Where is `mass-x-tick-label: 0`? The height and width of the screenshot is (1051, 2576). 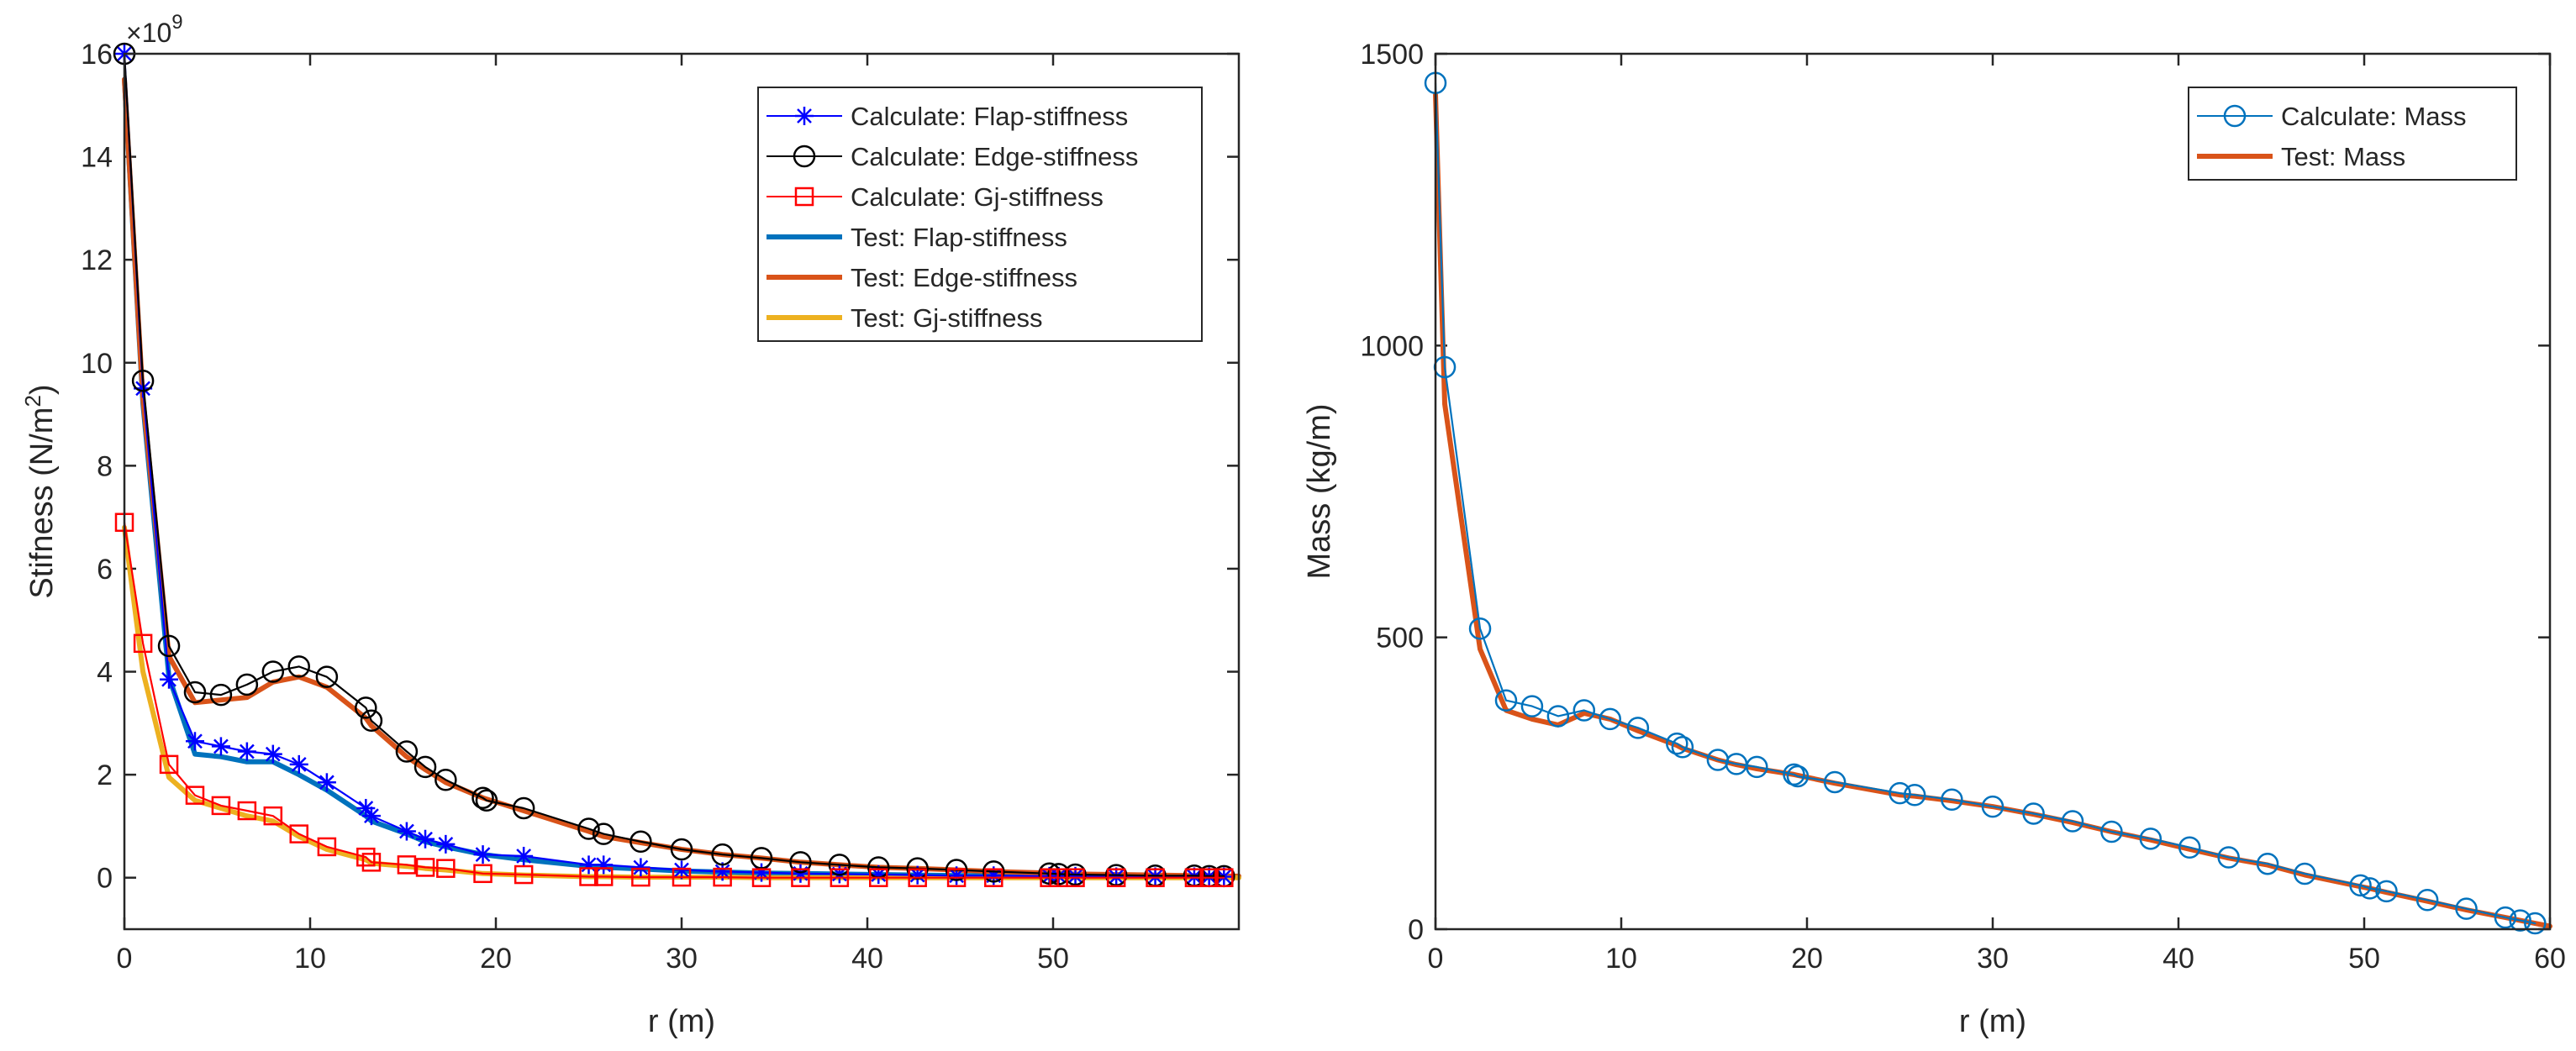
mass-x-tick-label: 0 is located at coordinates (1436, 959).